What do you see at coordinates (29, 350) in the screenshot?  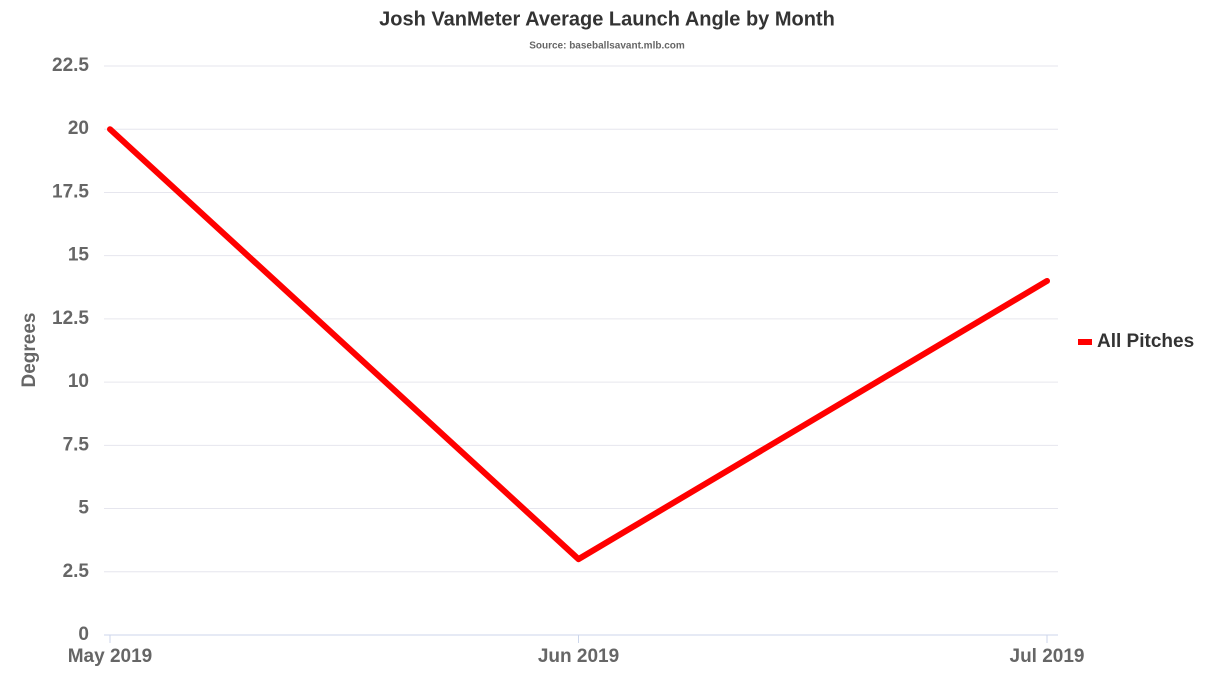 I see `y-axis-label: Degrees` at bounding box center [29, 350].